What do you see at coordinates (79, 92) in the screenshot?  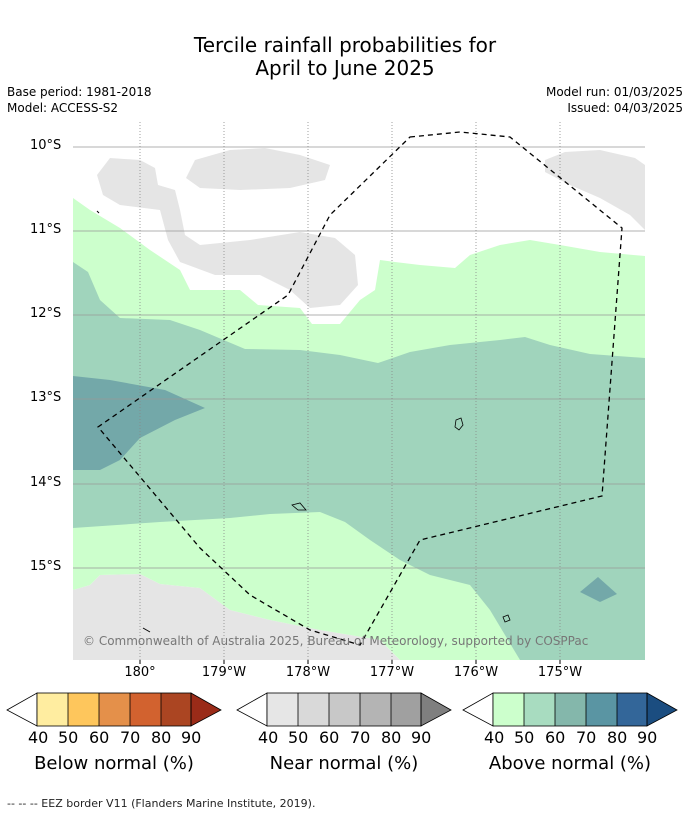 I see `base-period: Base period: 1981-2018` at bounding box center [79, 92].